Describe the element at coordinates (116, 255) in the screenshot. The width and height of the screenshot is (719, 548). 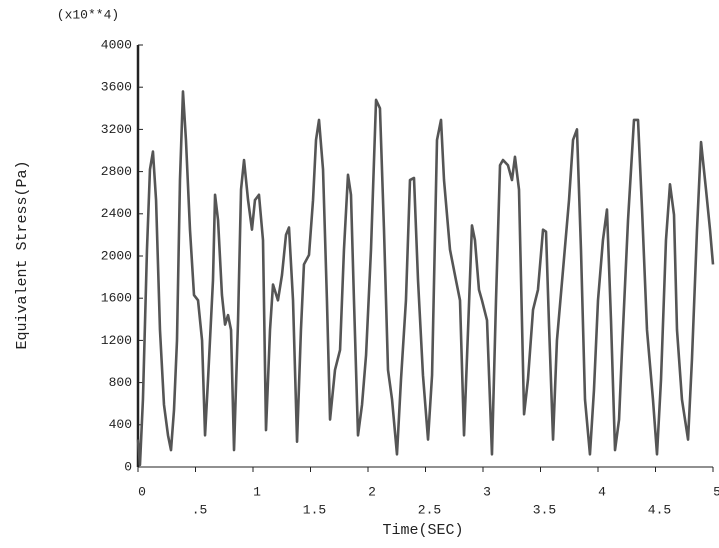
I see `y-tick-label: 2000` at that location.